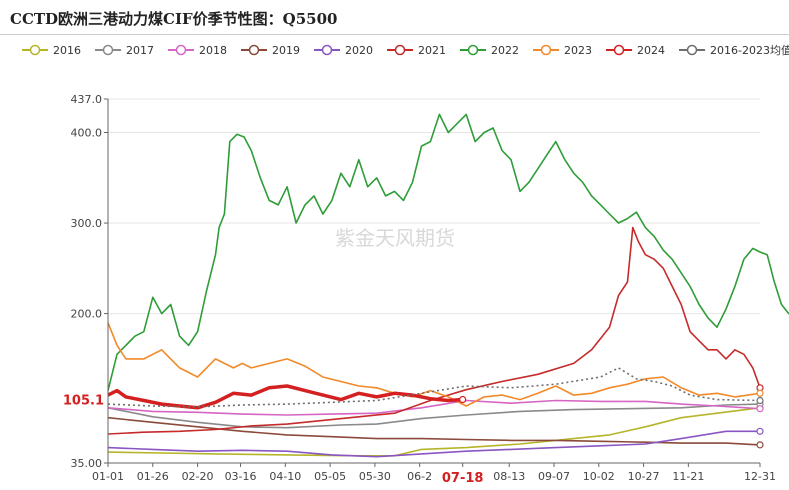 The image size is (789, 490). Describe the element at coordinates (749, 50) in the screenshot. I see `legend-label: 2016-2023均值` at that location.